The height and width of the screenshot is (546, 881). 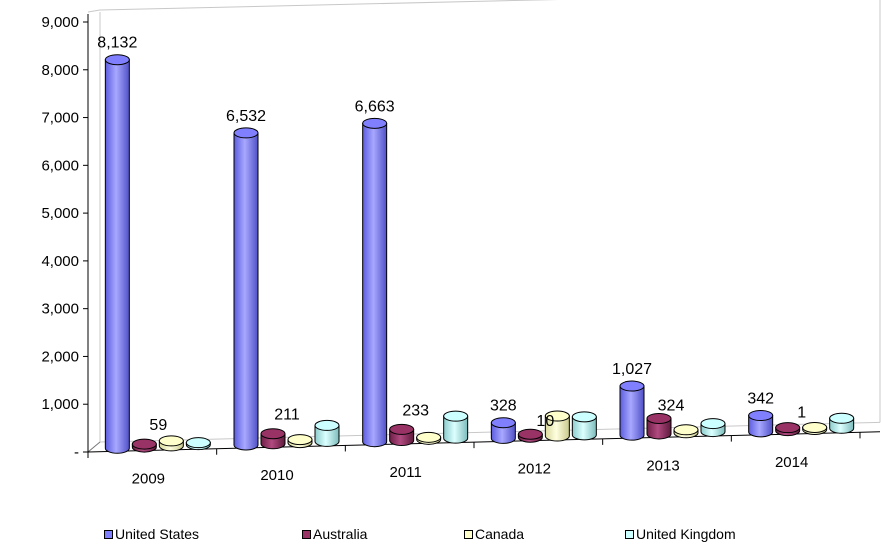 I want to click on y-tick-label: -, so click(x=76, y=452).